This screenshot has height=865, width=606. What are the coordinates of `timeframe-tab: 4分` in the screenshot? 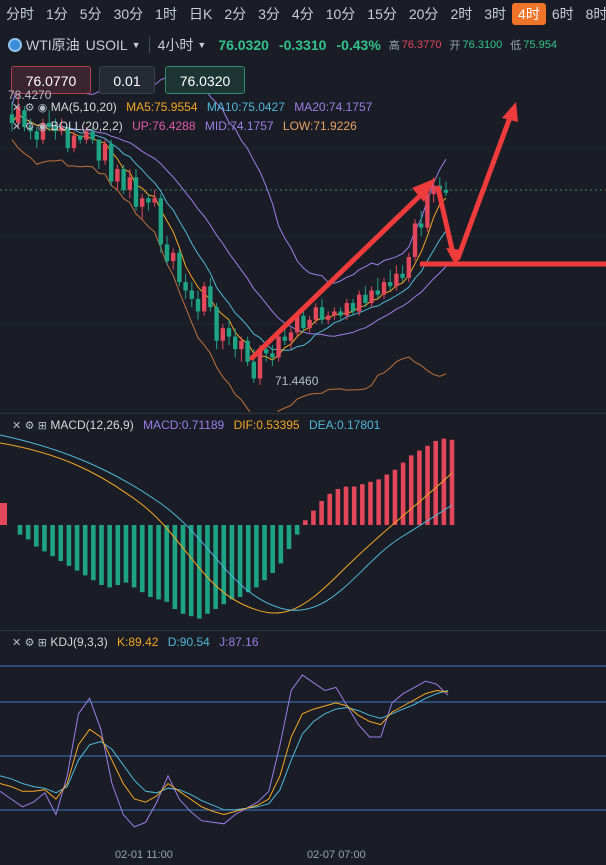 It's located at (302, 14).